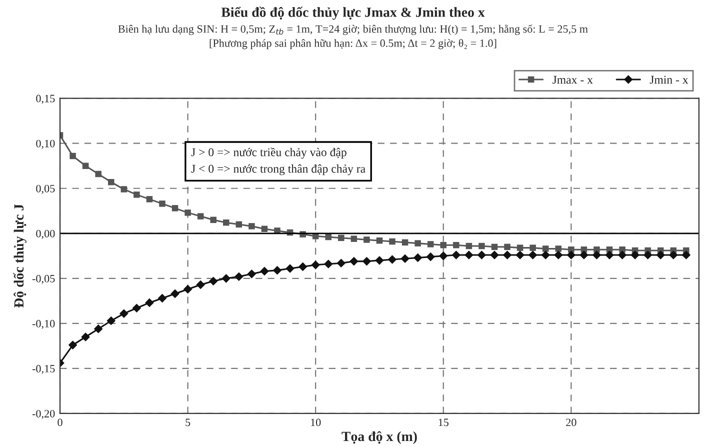 Image resolution: width=706 pixels, height=447 pixels. What do you see at coordinates (443, 422) in the screenshot?
I see `x-tick-label: 15` at bounding box center [443, 422].